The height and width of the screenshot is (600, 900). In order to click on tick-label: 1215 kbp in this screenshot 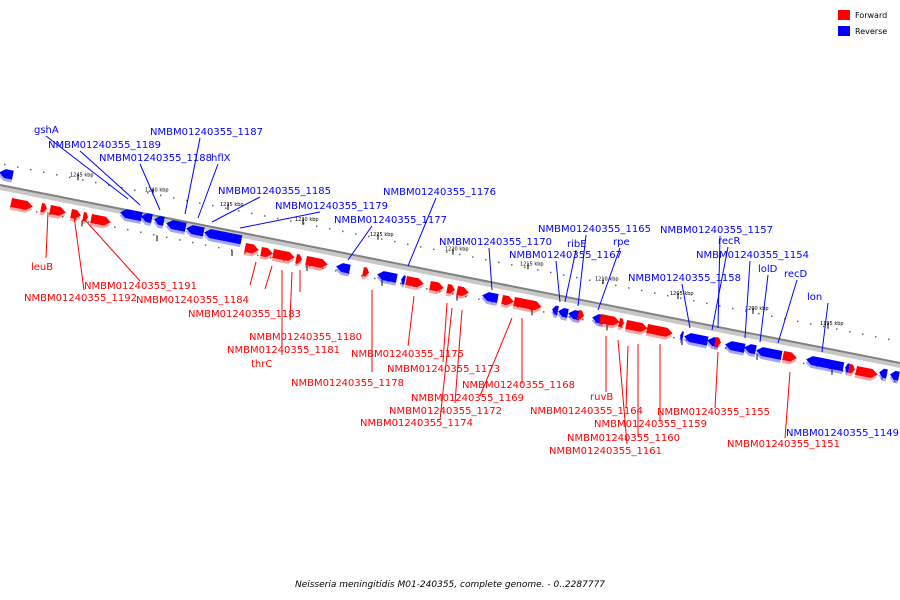, I will do `click(532, 264)`.